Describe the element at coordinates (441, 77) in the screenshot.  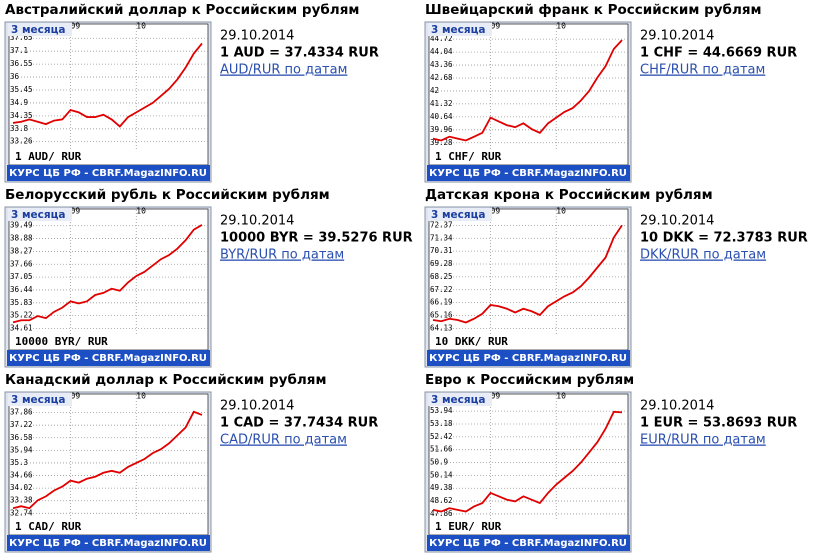
I see `y-tick-label: 42.68` at that location.